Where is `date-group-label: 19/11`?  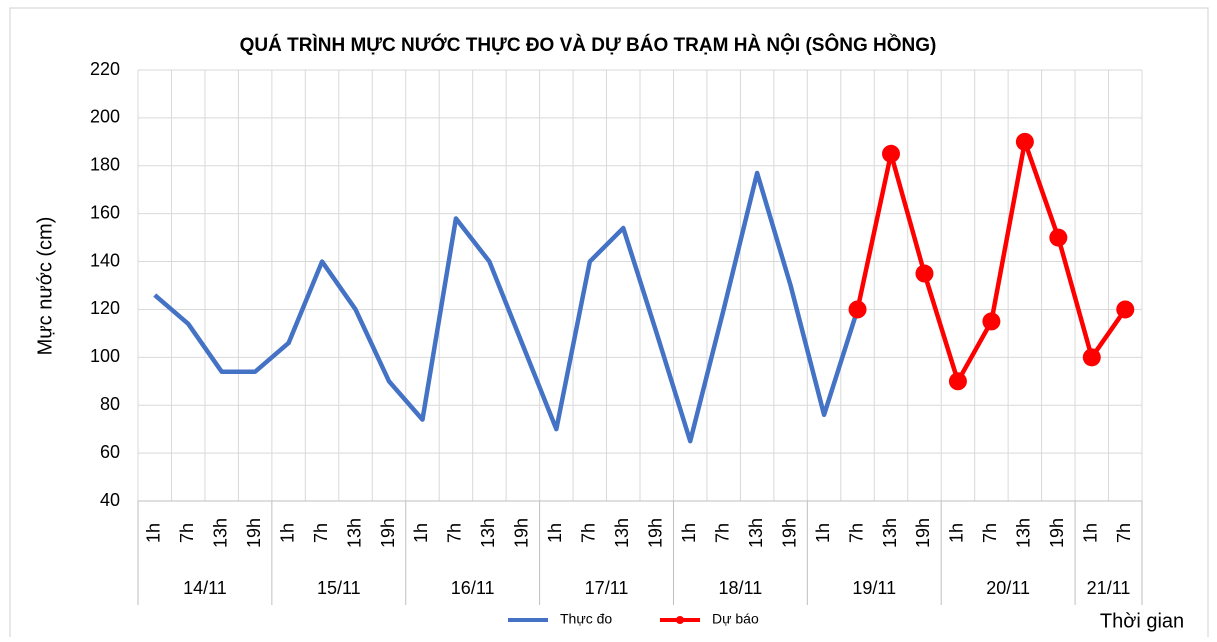
date-group-label: 19/11 is located at coordinates (874, 588).